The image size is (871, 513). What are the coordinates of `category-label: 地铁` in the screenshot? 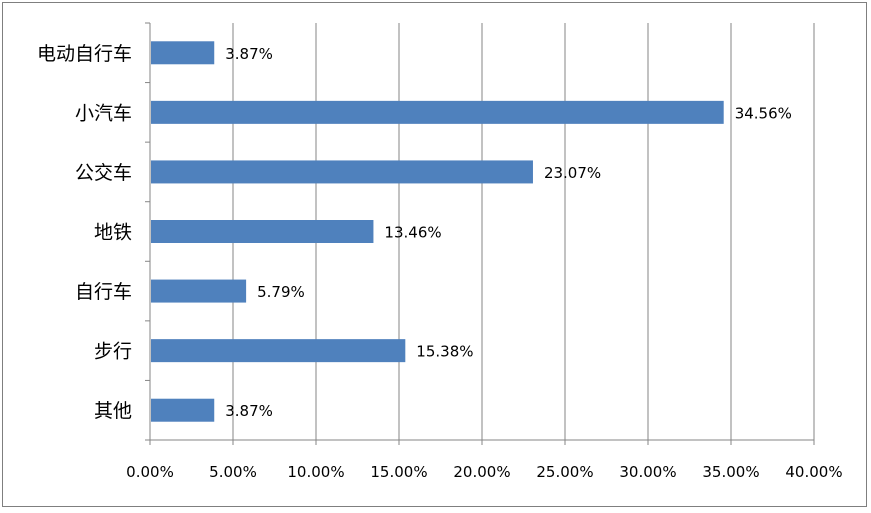 It's located at (113, 233).